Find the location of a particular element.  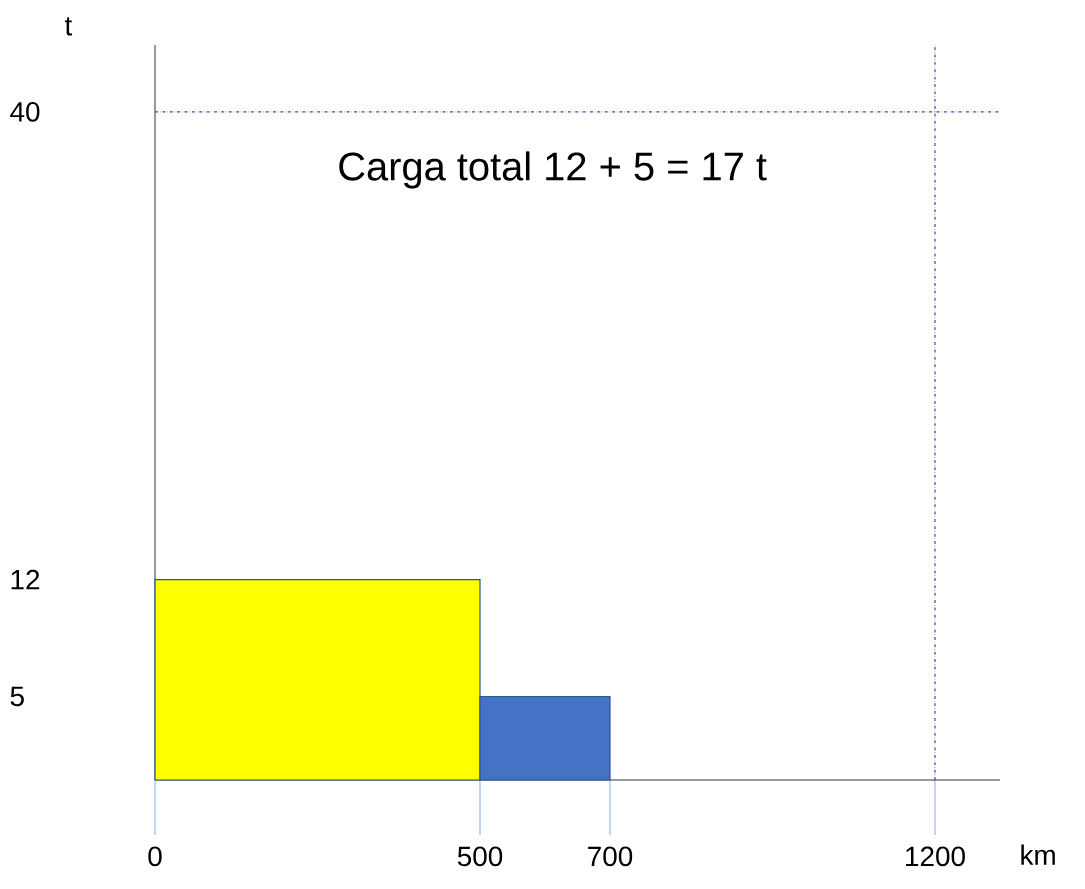

y-tick-label: 5 is located at coordinates (17, 696).